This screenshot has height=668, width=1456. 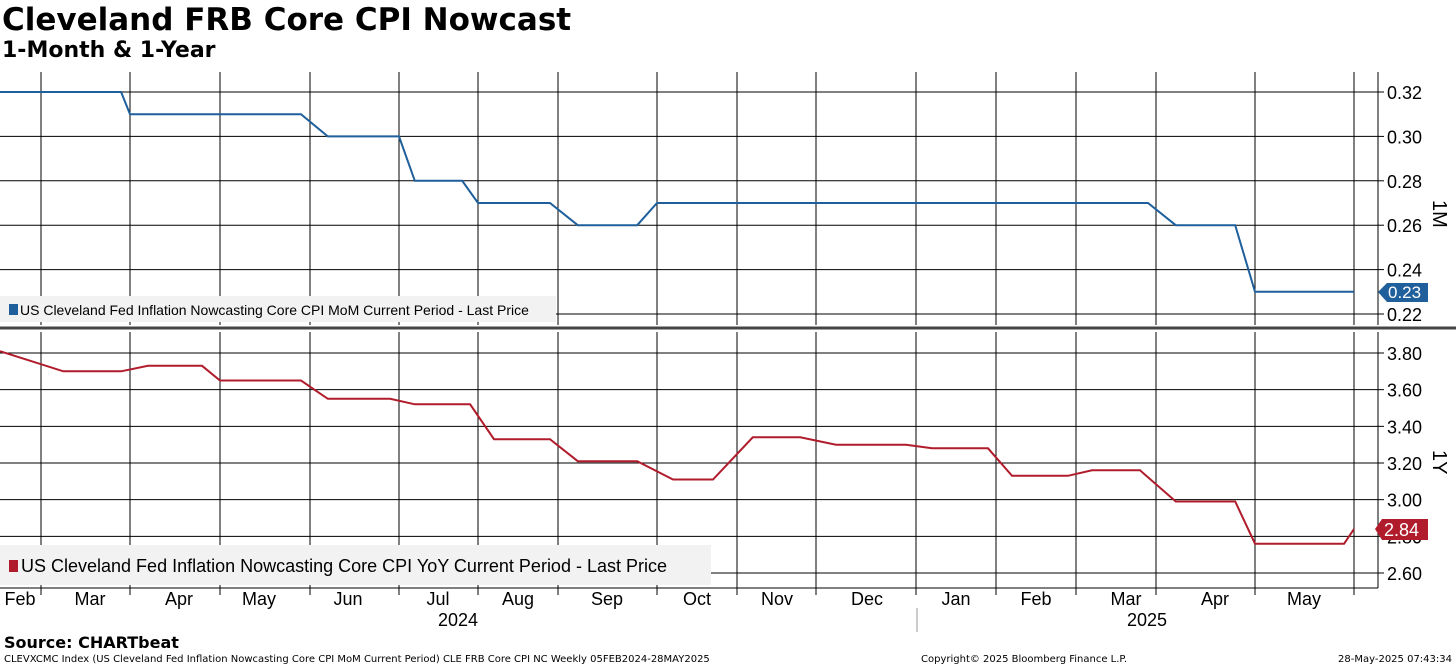 I want to click on top-legend-swatch, so click(x=13, y=309).